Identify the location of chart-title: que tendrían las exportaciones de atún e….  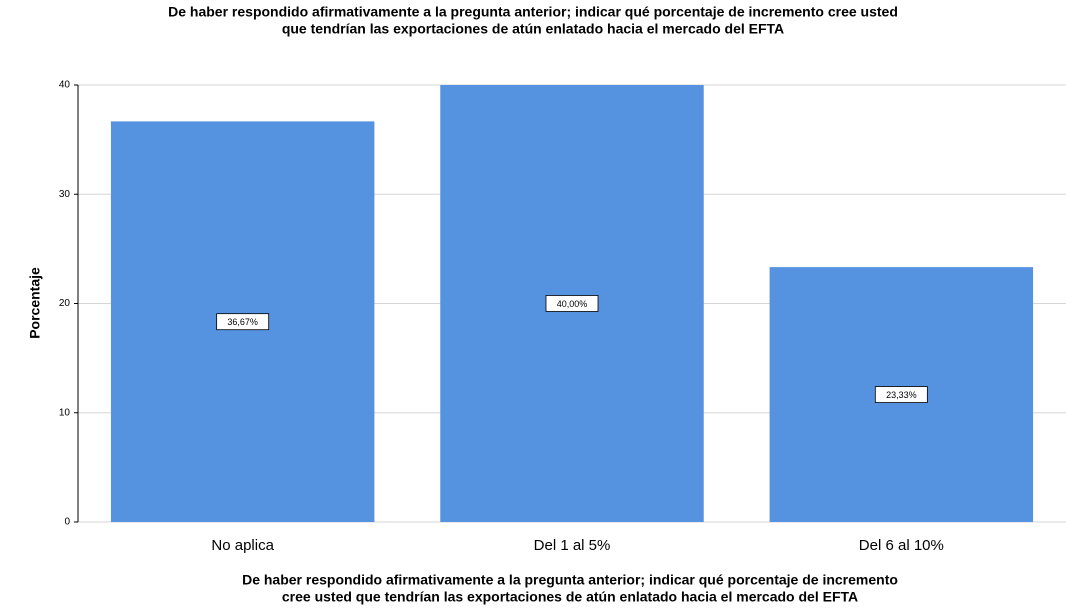
(533, 29).